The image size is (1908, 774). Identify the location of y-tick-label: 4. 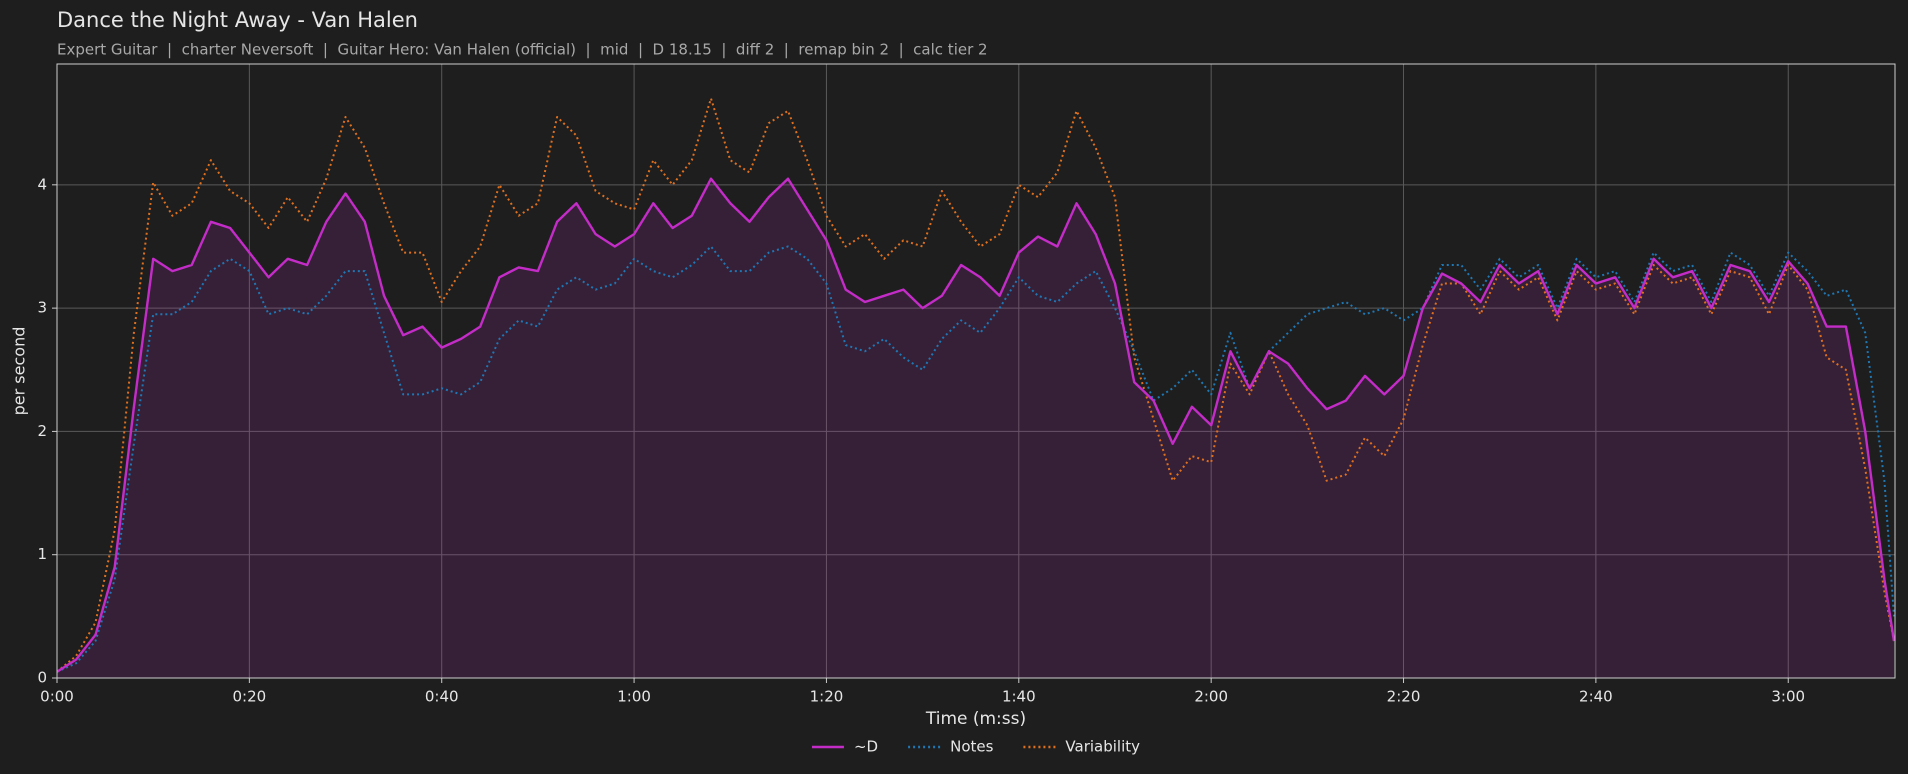
(42, 184).